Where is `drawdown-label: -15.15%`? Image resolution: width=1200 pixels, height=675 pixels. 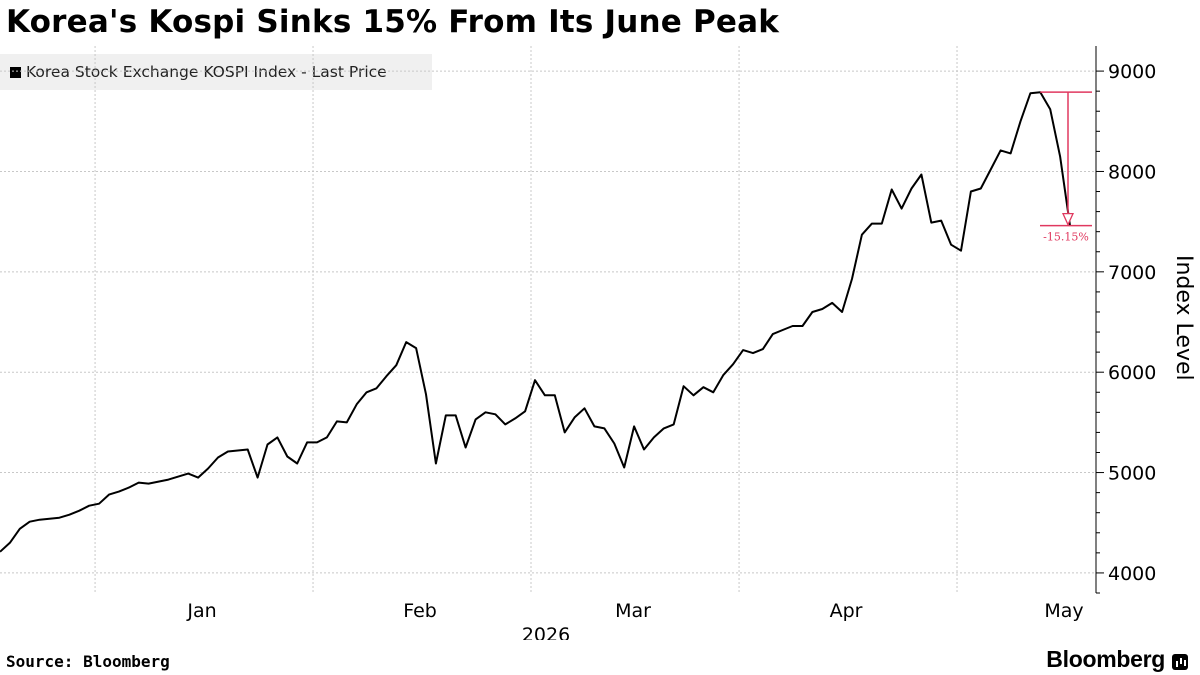
drawdown-label: -15.15% is located at coordinates (1066, 237).